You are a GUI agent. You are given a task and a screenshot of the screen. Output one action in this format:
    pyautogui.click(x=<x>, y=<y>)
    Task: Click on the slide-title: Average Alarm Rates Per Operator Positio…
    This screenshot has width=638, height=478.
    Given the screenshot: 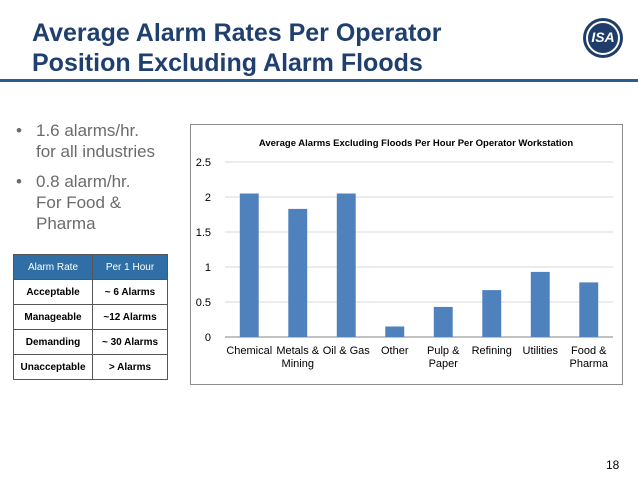 What is the action you would take?
    pyautogui.click(x=292, y=48)
    